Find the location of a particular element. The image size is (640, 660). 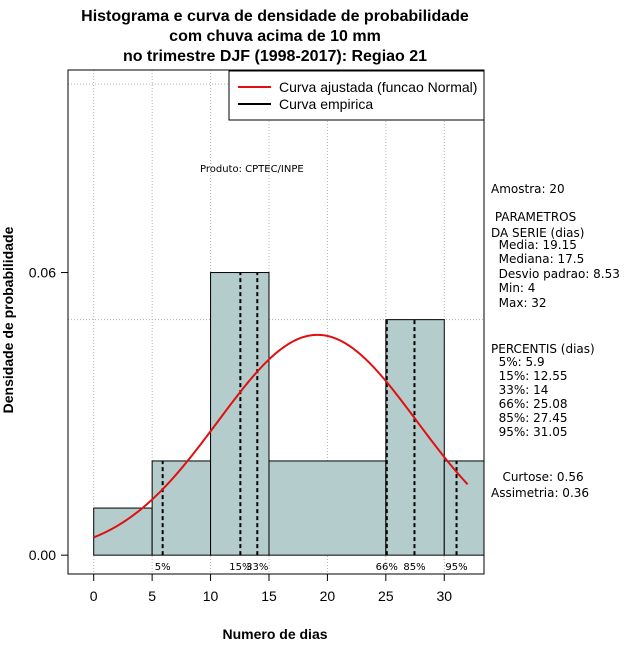

stat-p15: 15%: 12.55 is located at coordinates (529, 376).